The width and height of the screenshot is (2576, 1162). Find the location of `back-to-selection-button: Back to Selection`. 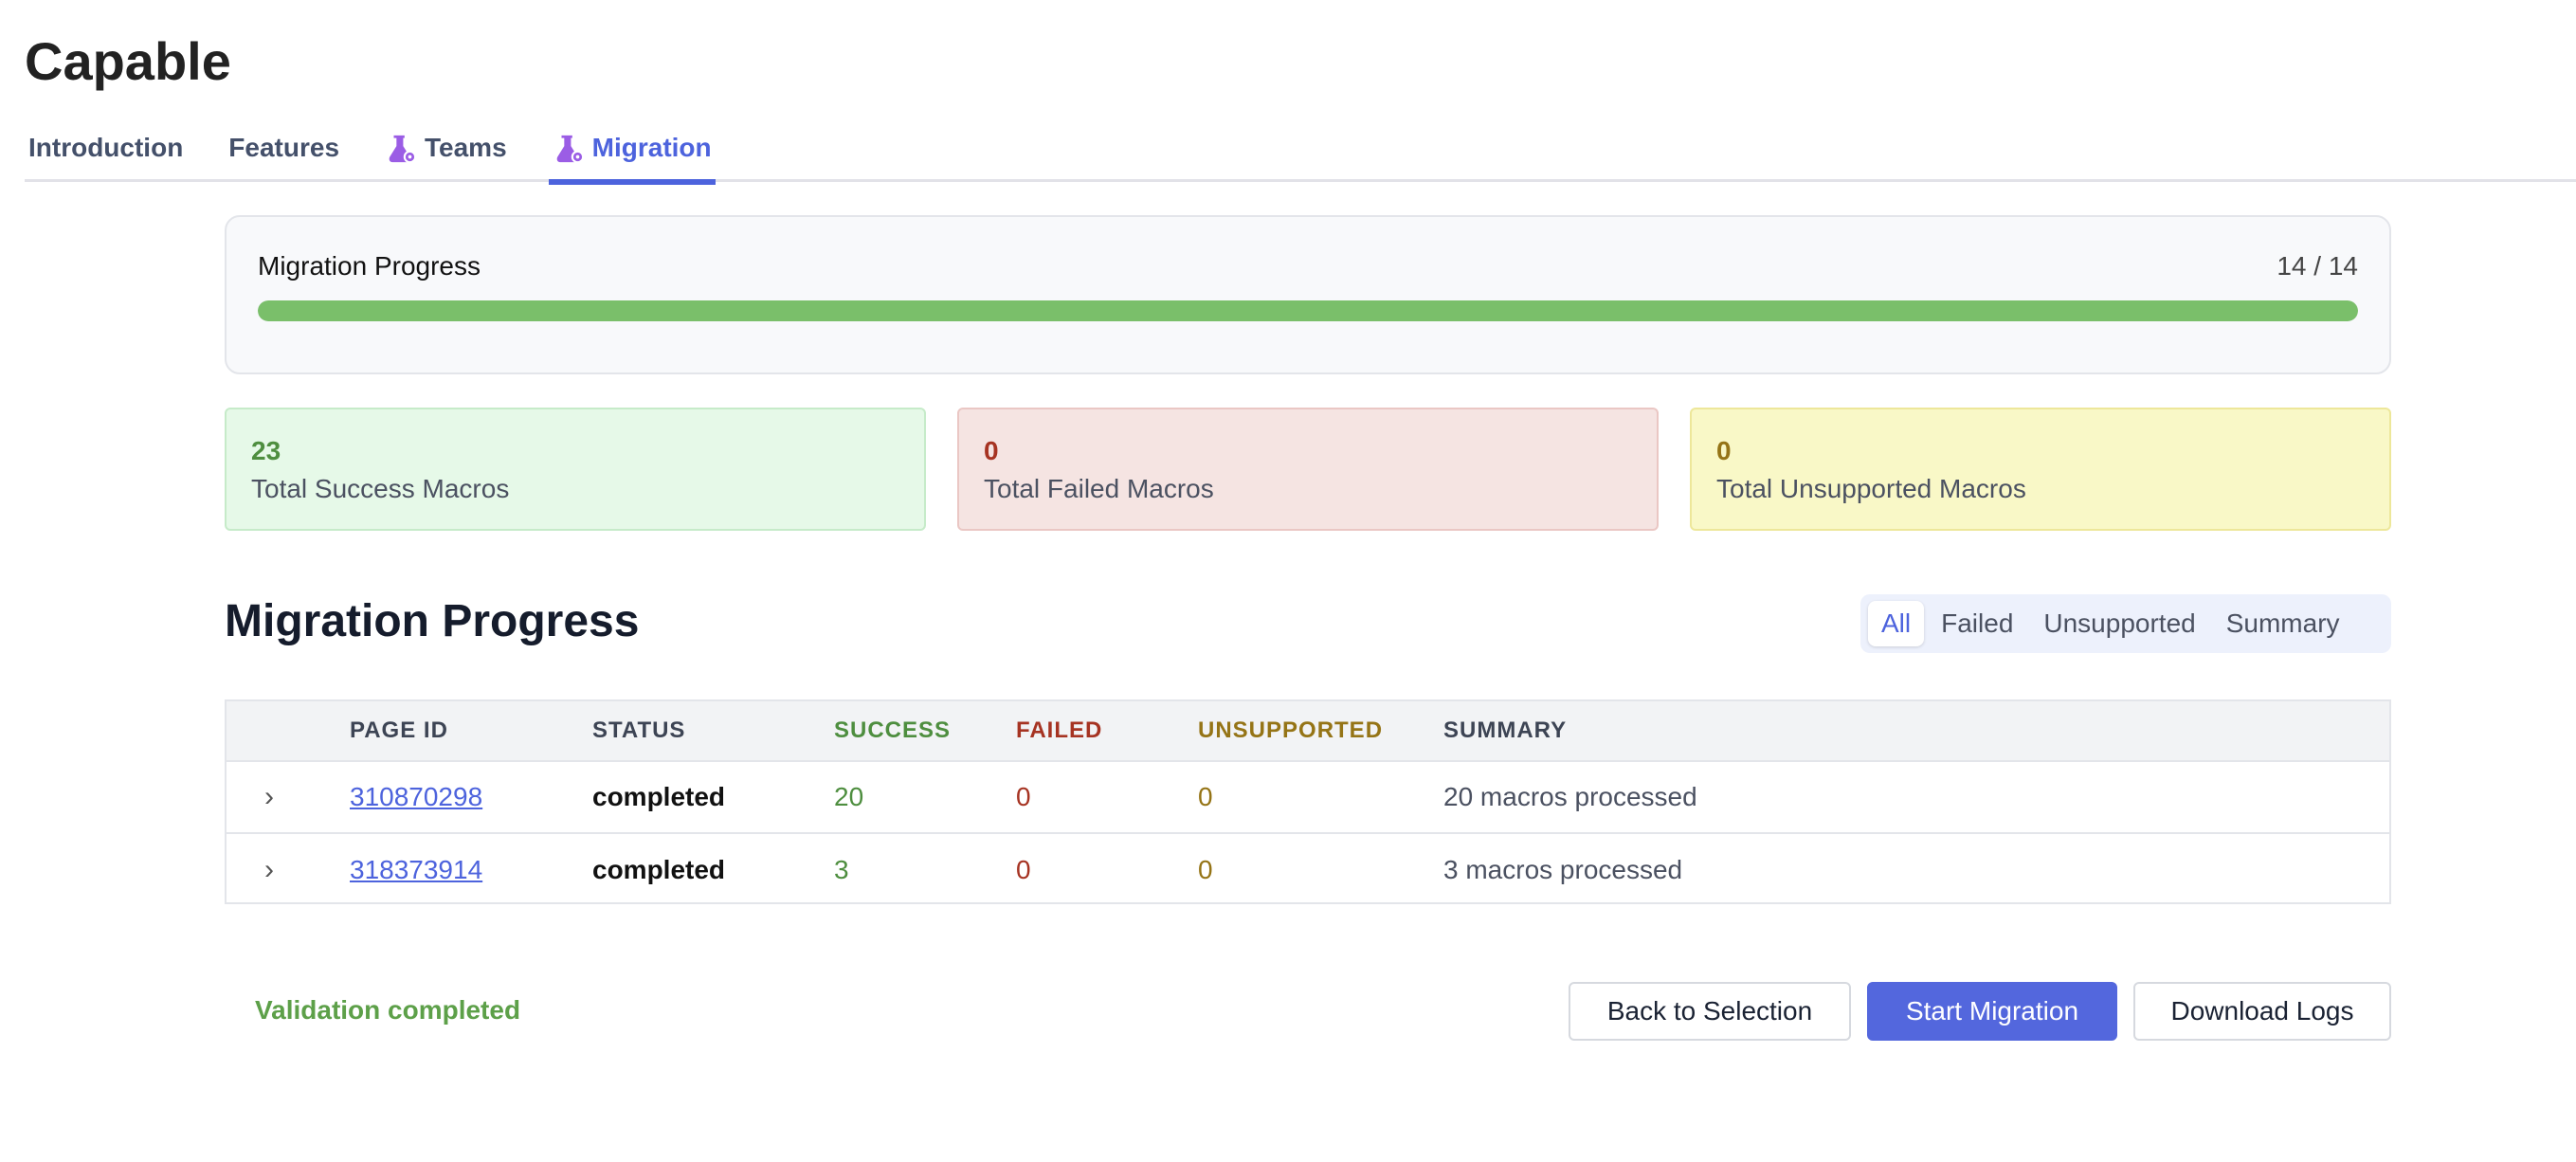

back-to-selection-button: Back to Selection is located at coordinates (1710, 1012).